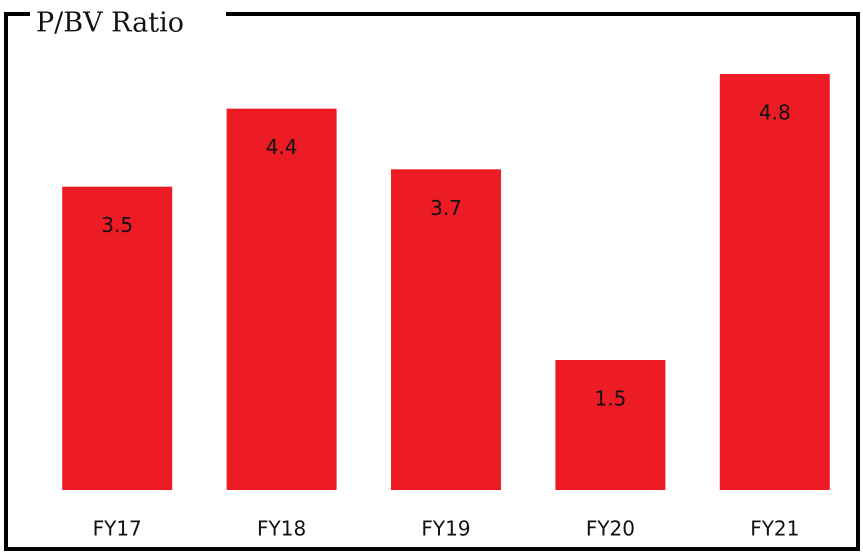 The width and height of the screenshot is (863, 556). I want to click on data-label: 3.7, so click(446, 208).